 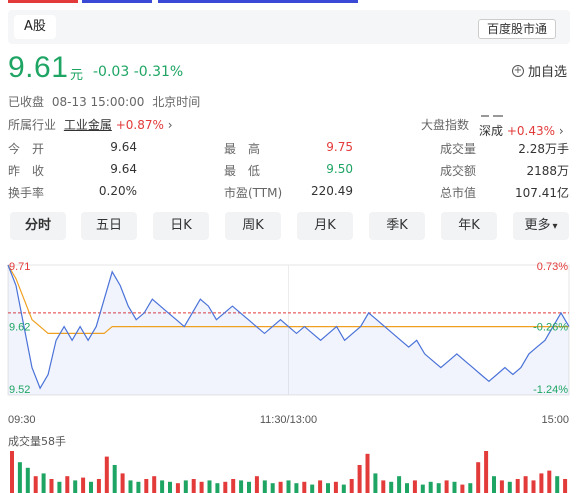 I want to click on stat-value: 107.41亿, so click(x=542, y=193).